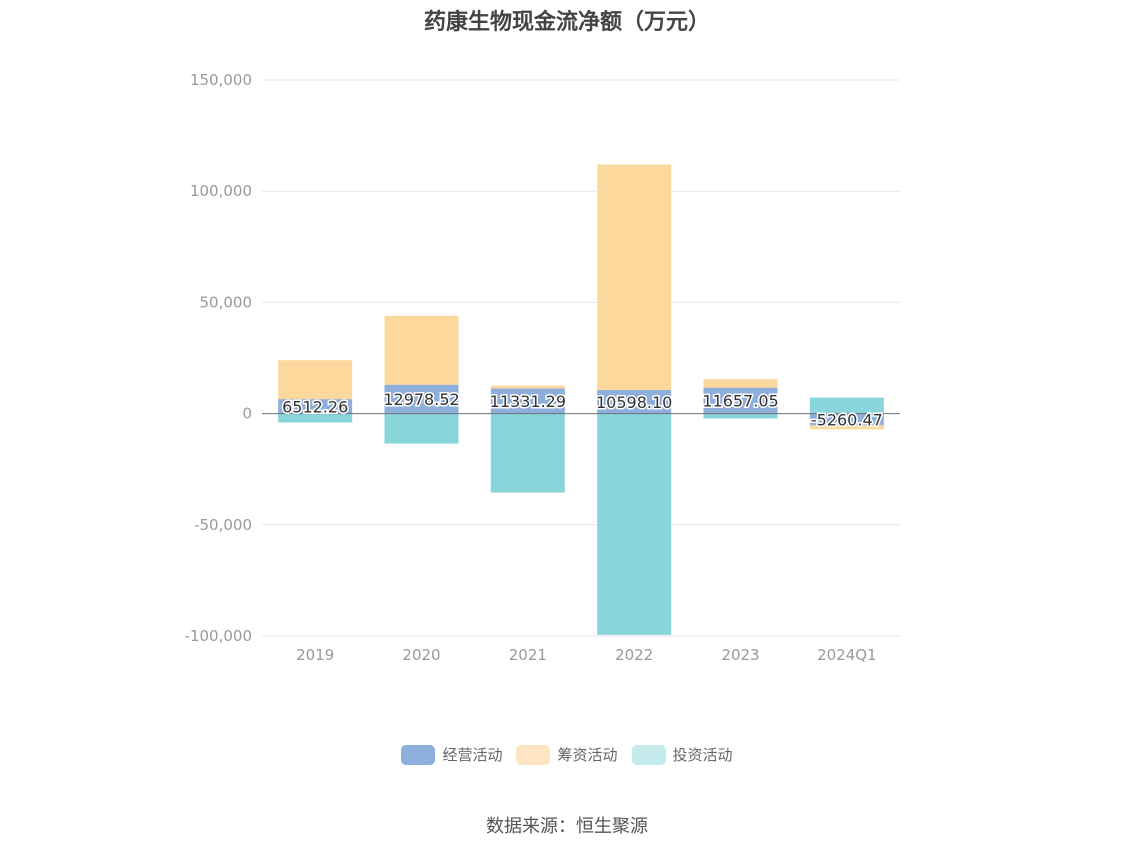 The height and width of the screenshot is (849, 1134). I want to click on bar-investing-2019, so click(315, 418).